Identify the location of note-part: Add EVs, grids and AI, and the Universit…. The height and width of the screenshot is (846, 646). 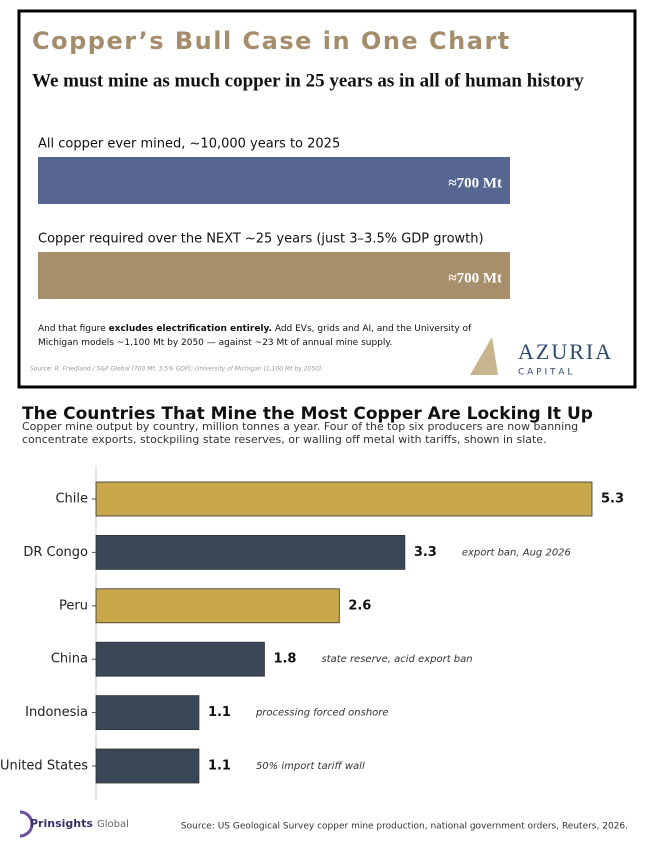
(372, 329).